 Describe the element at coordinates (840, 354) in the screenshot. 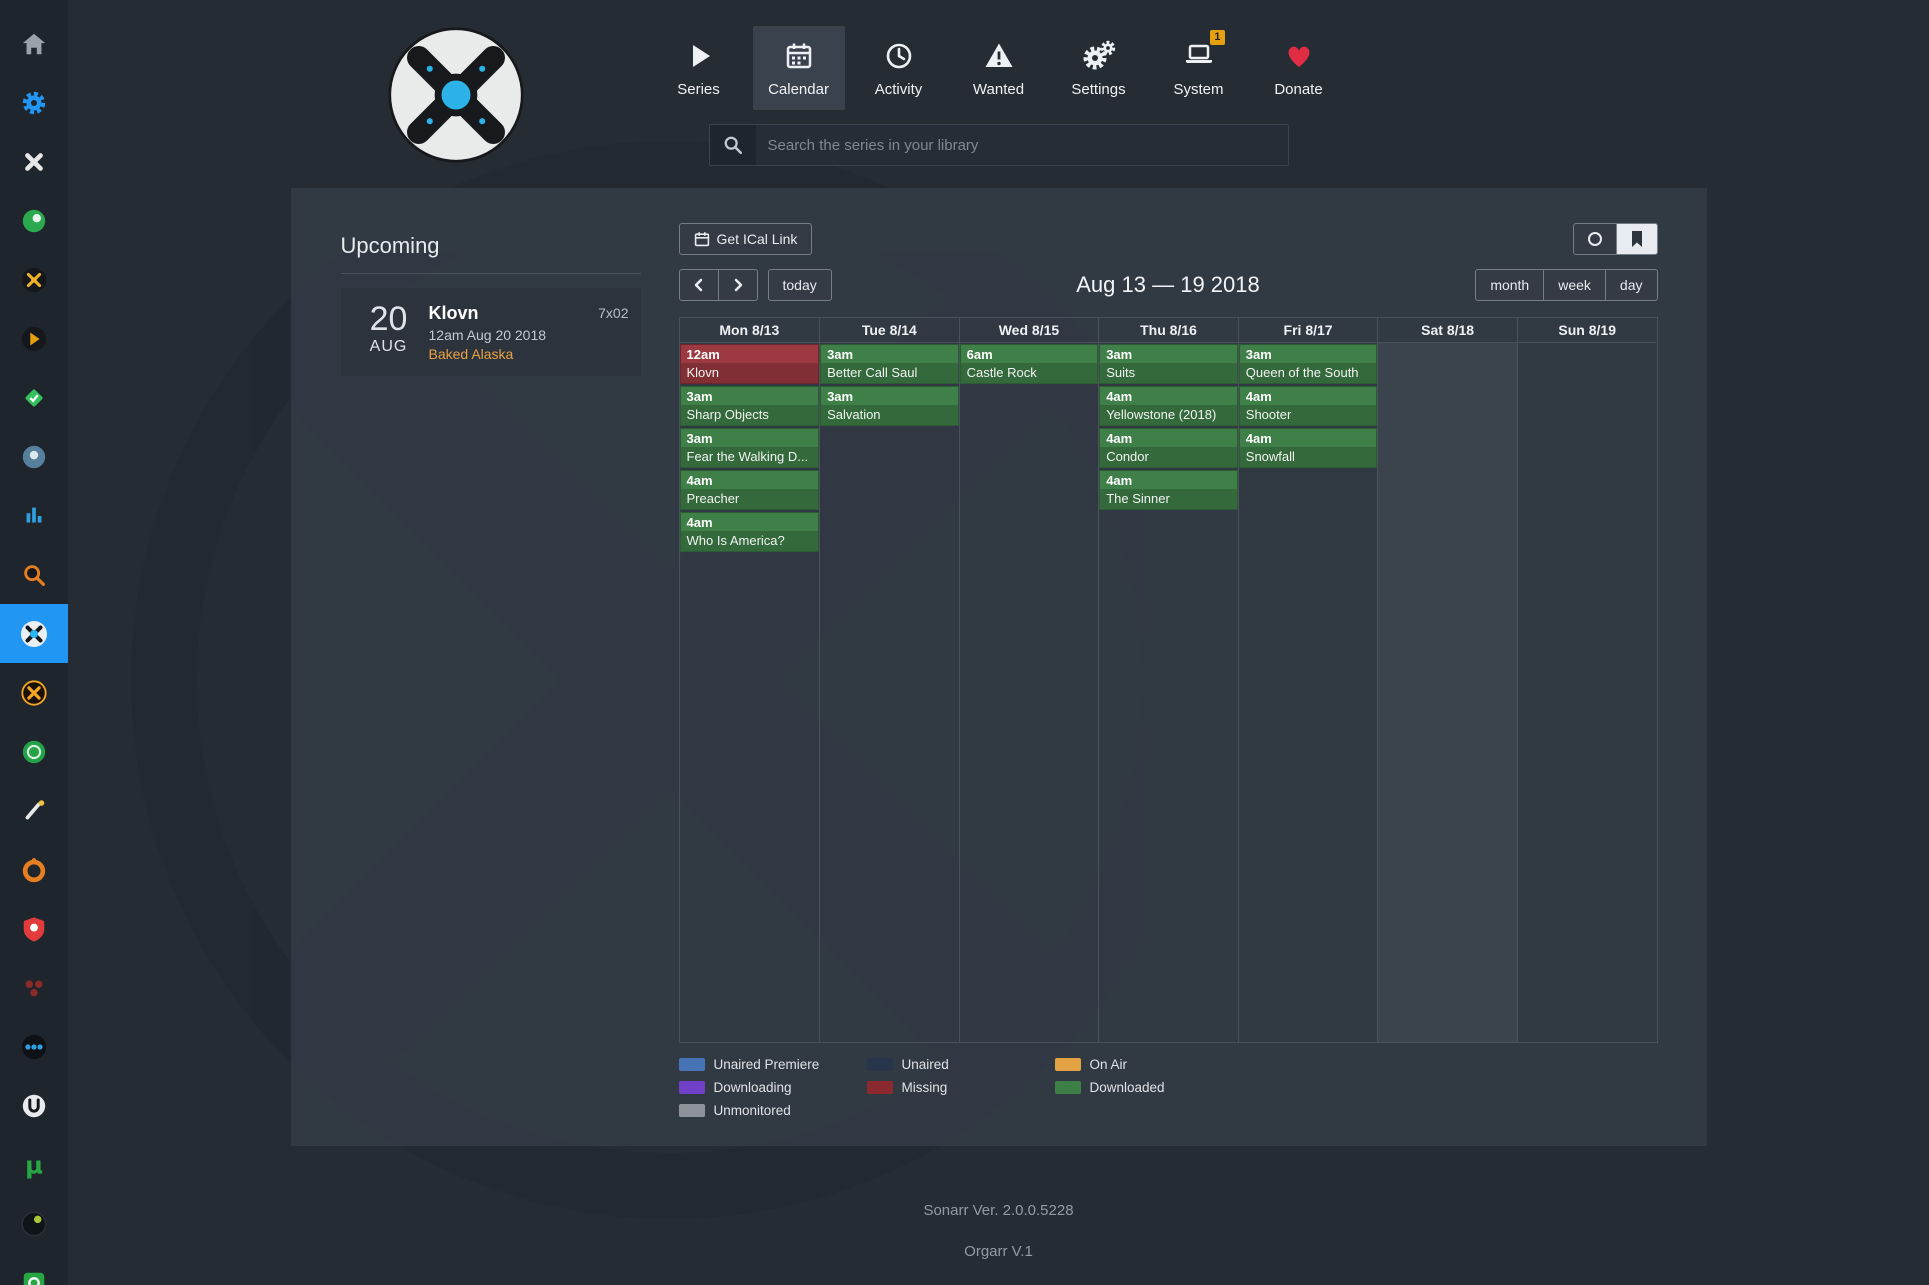

I see `event-time: 3am` at that location.